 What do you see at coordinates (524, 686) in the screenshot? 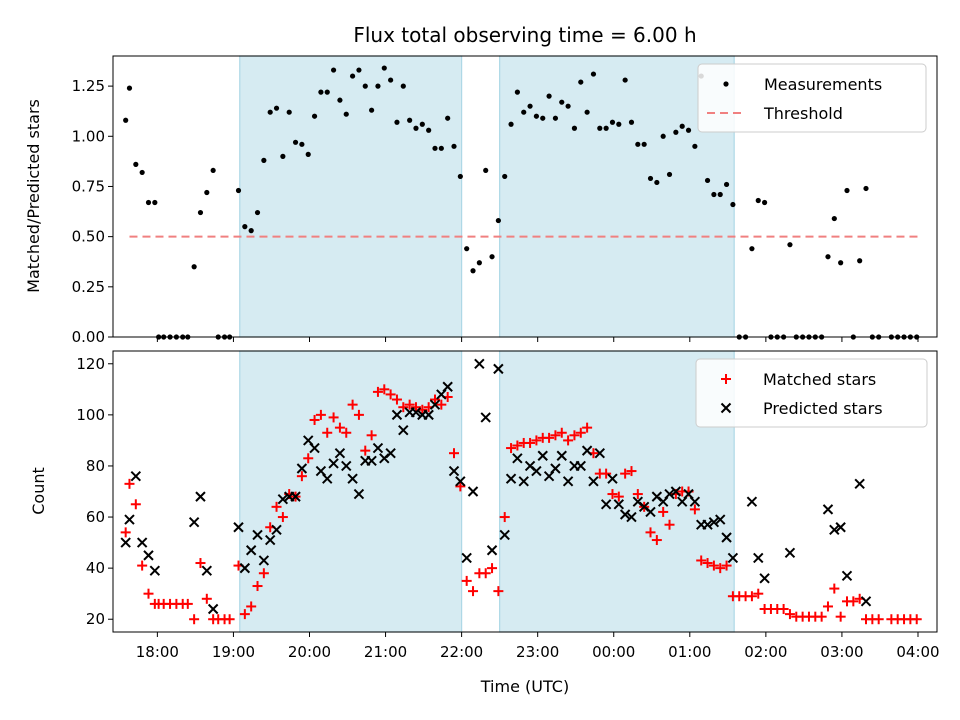
I see `x-axis-label: Time (UTC)` at bounding box center [524, 686].